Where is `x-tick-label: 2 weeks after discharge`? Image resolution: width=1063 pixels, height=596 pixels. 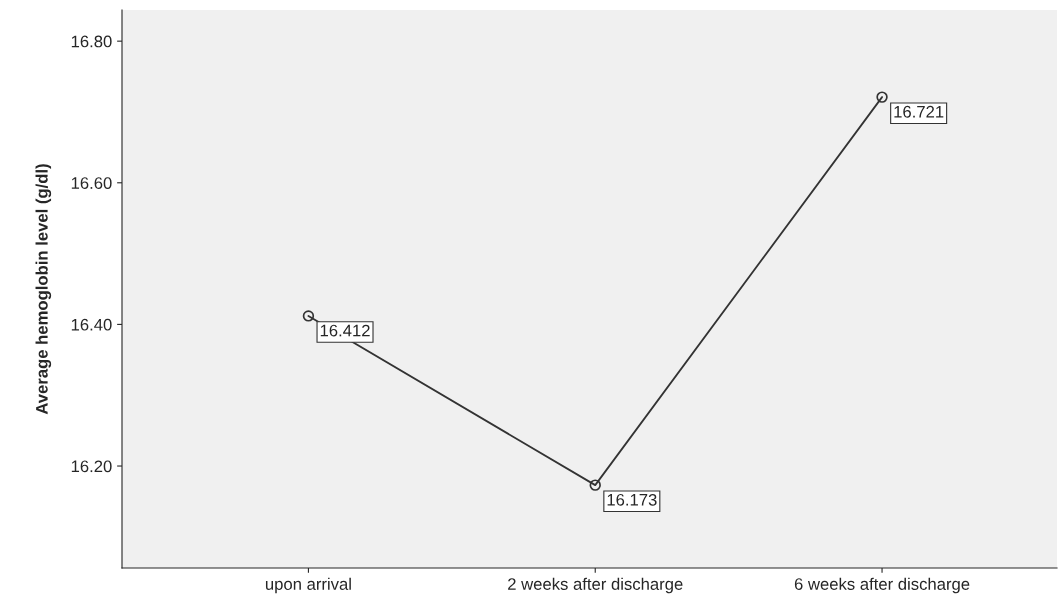 x-tick-label: 2 weeks after discharge is located at coordinates (595, 585).